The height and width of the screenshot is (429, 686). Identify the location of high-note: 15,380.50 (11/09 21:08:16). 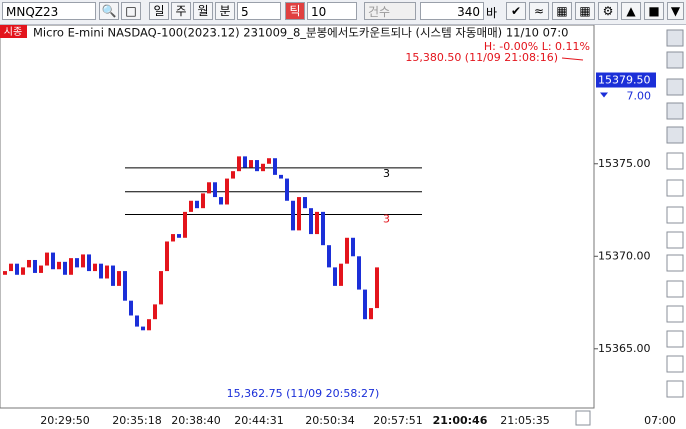
(481, 57).